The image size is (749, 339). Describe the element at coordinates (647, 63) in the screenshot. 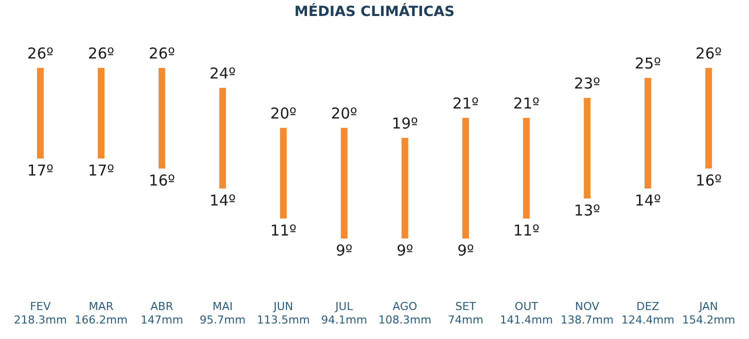

I see `annotation: 25º` at that location.